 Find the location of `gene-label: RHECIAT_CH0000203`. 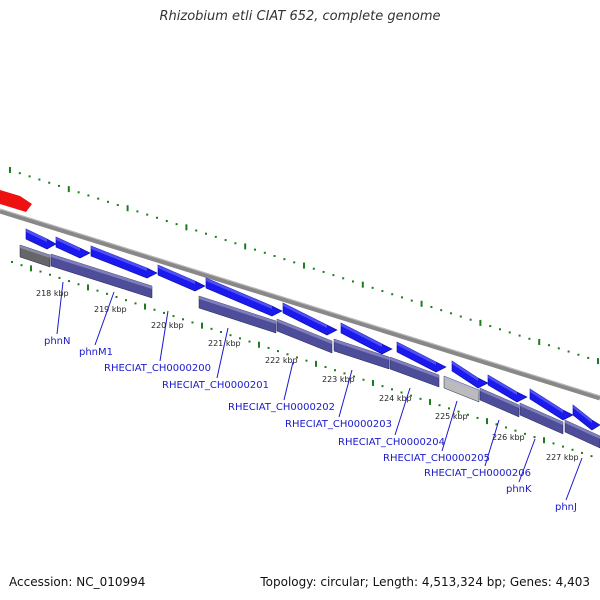

gene-label: RHECIAT_CH0000203 is located at coordinates (338, 424).